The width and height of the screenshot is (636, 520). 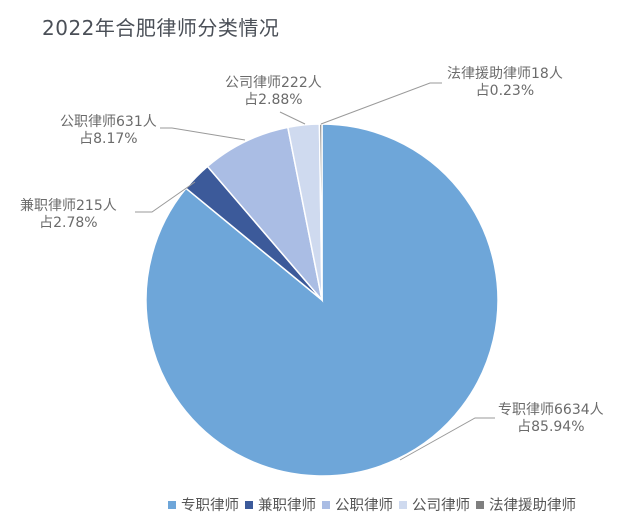 What do you see at coordinates (551, 418) in the screenshot?
I see `label-zhuanzhi: 专职律师6634人 占85.94%` at bounding box center [551, 418].